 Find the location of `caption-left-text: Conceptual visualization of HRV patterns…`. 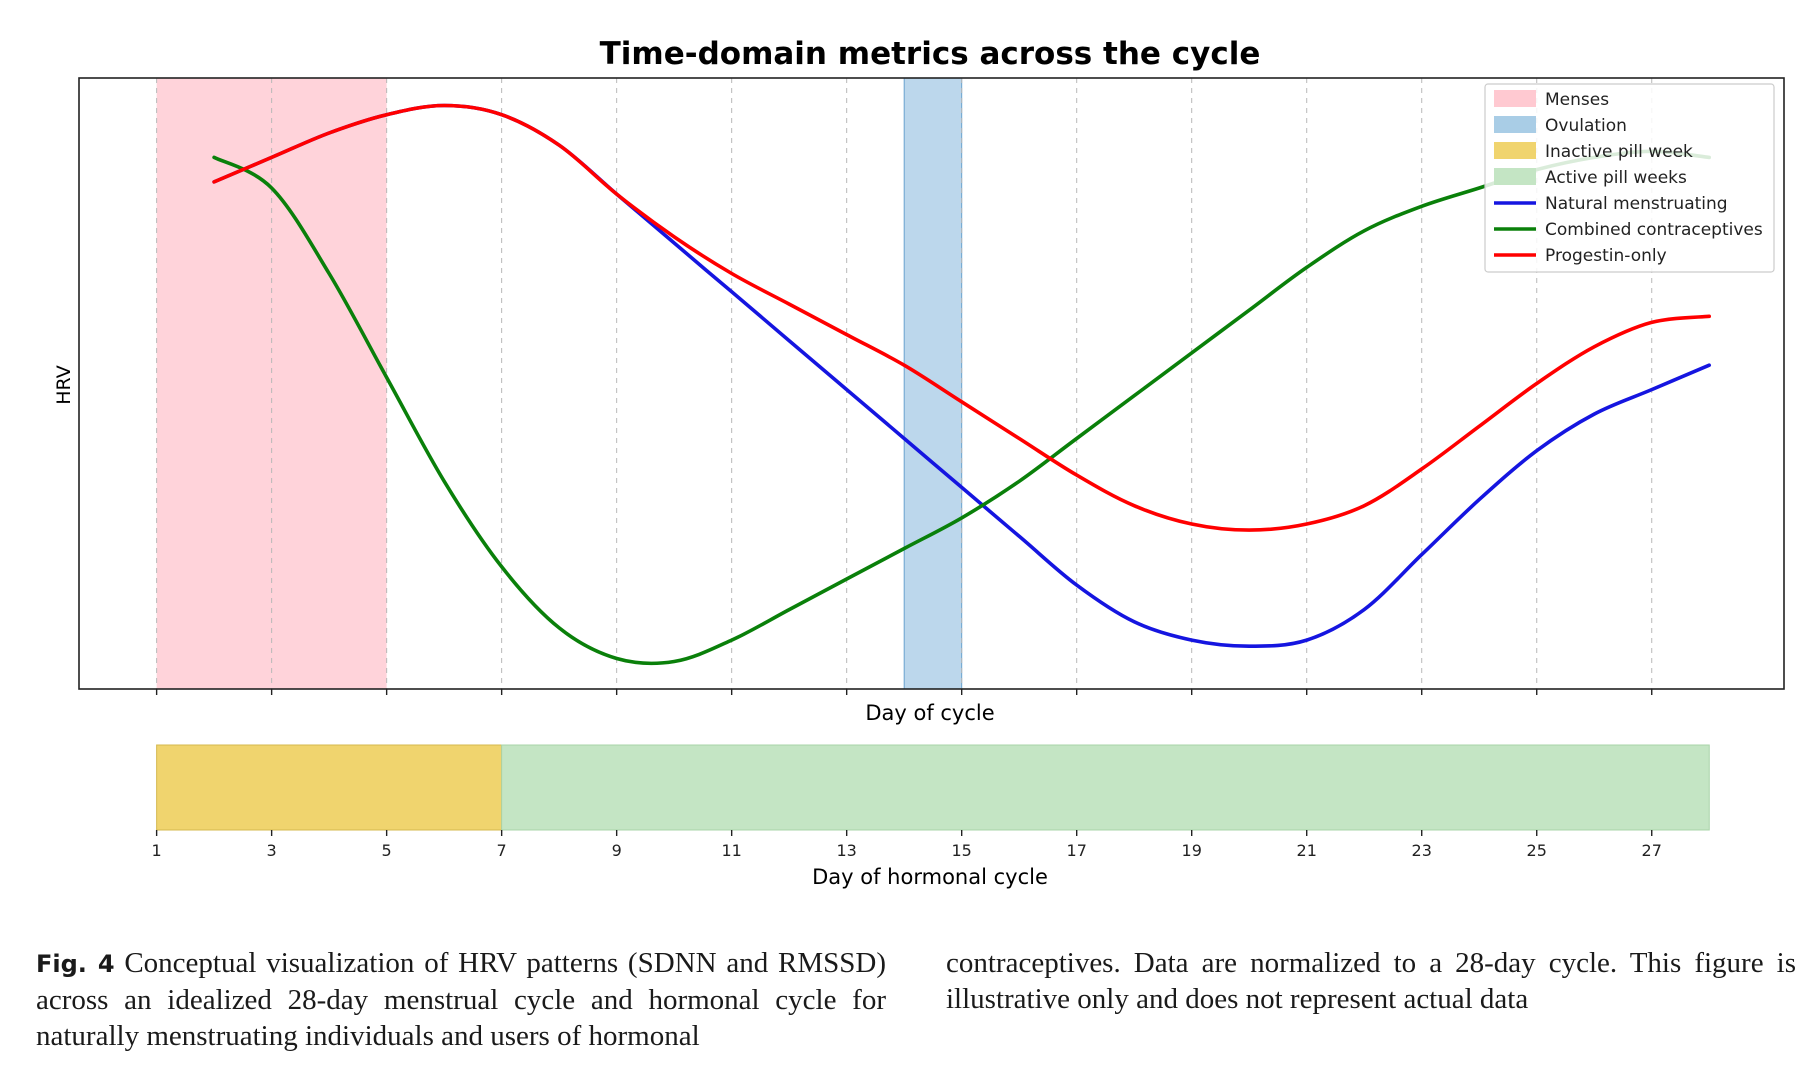

caption-left-text: Conceptual visualization of HRV patterns… is located at coordinates (461, 999).